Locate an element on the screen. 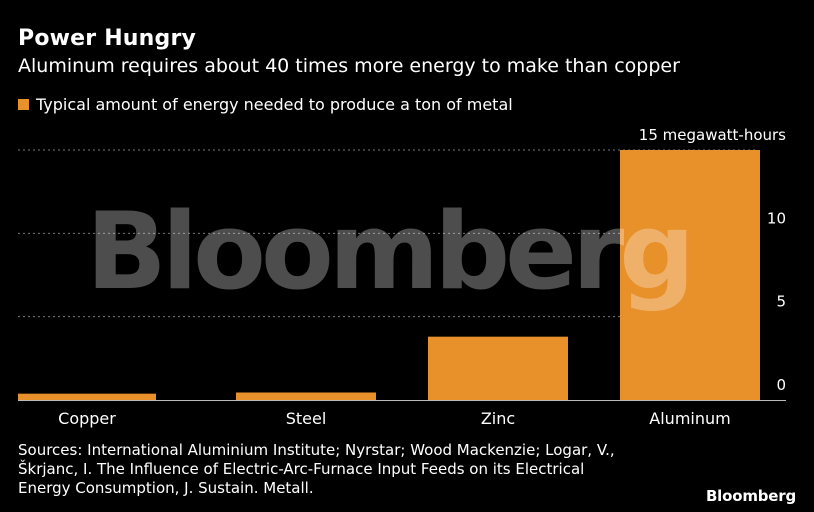 Image resolution: width=814 pixels, height=512 pixels. x-tick-label: Steel is located at coordinates (306, 418).